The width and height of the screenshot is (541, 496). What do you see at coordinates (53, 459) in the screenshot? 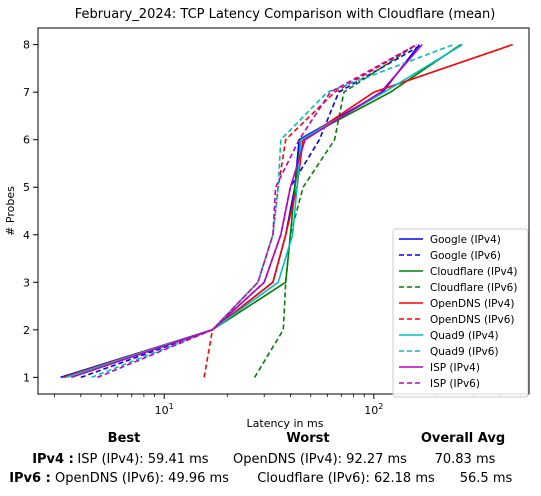
I see `row-label-ipv4: IPv4 :` at bounding box center [53, 459].